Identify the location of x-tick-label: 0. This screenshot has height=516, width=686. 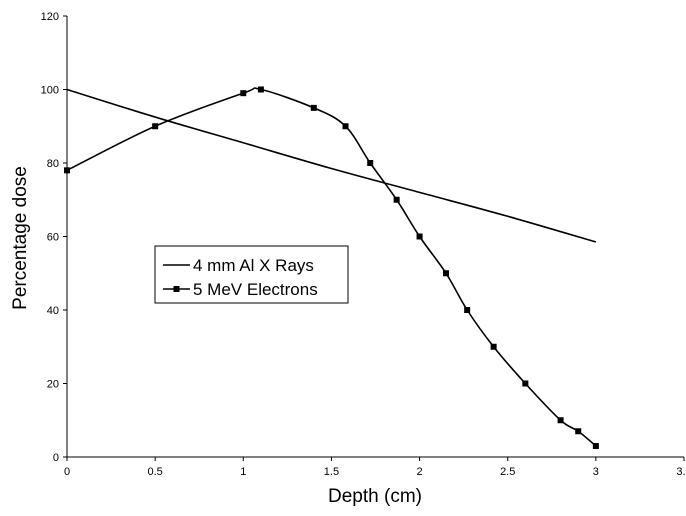
(67, 472).